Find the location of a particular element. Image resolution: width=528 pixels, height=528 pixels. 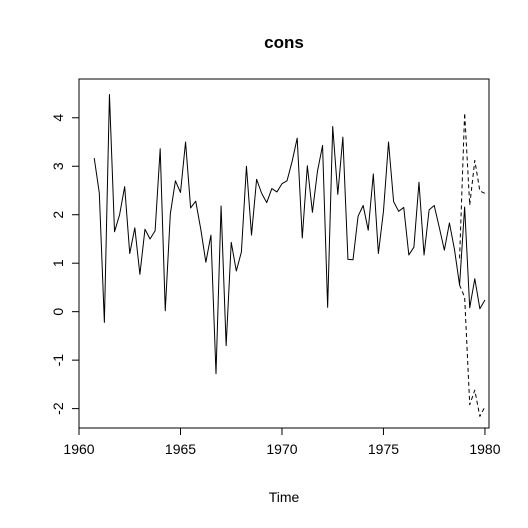

y-tick-label: -2 is located at coordinates (58, 408).